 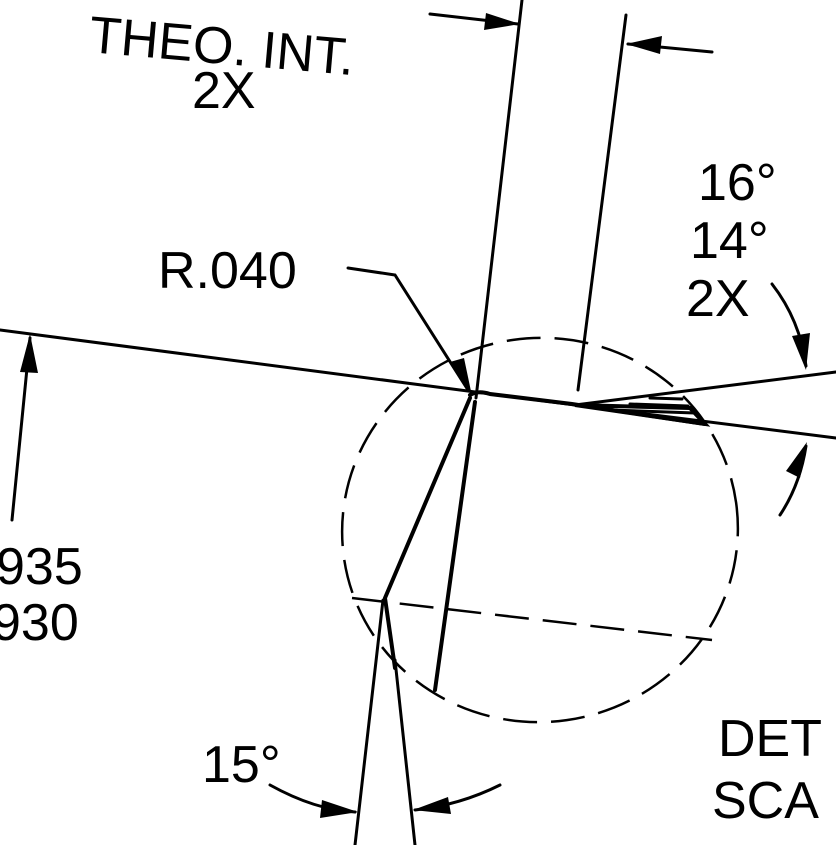 What do you see at coordinates (408, 329) in the screenshot?
I see `radius-leader` at bounding box center [408, 329].